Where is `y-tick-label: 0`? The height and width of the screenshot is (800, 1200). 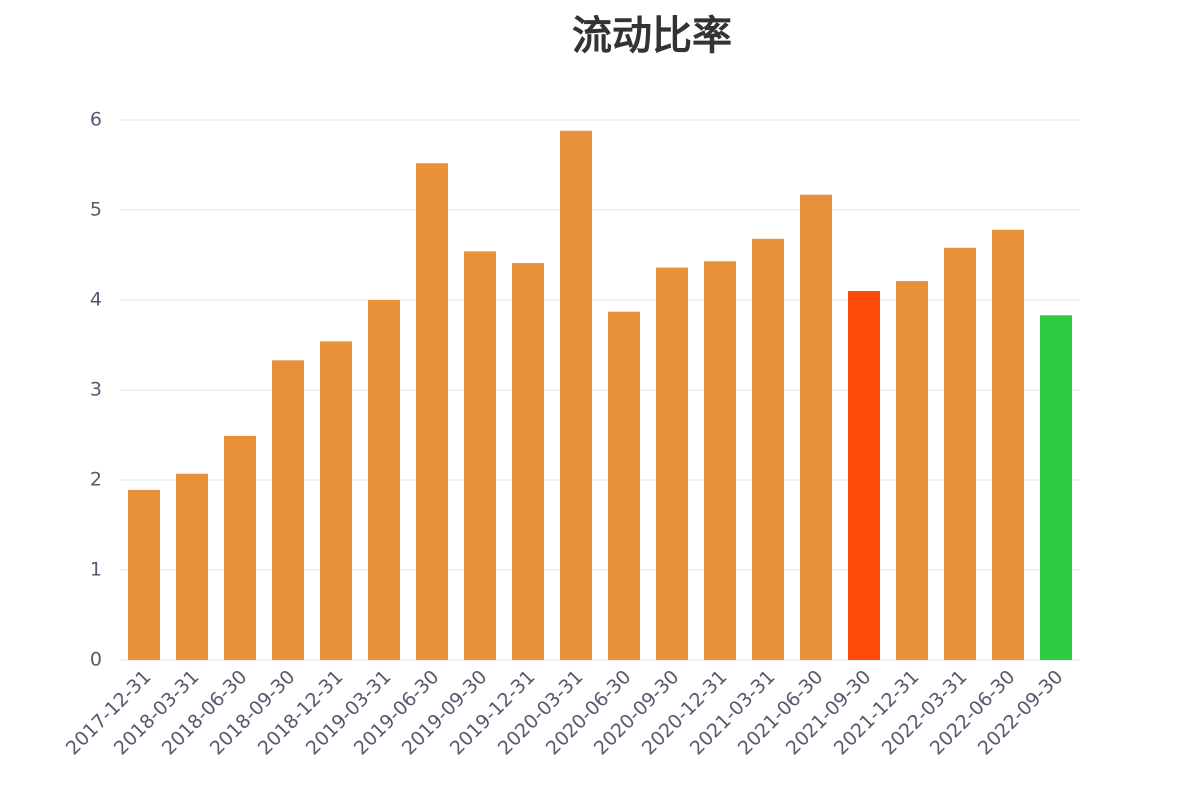
y-tick-label: 0 is located at coordinates (96, 660).